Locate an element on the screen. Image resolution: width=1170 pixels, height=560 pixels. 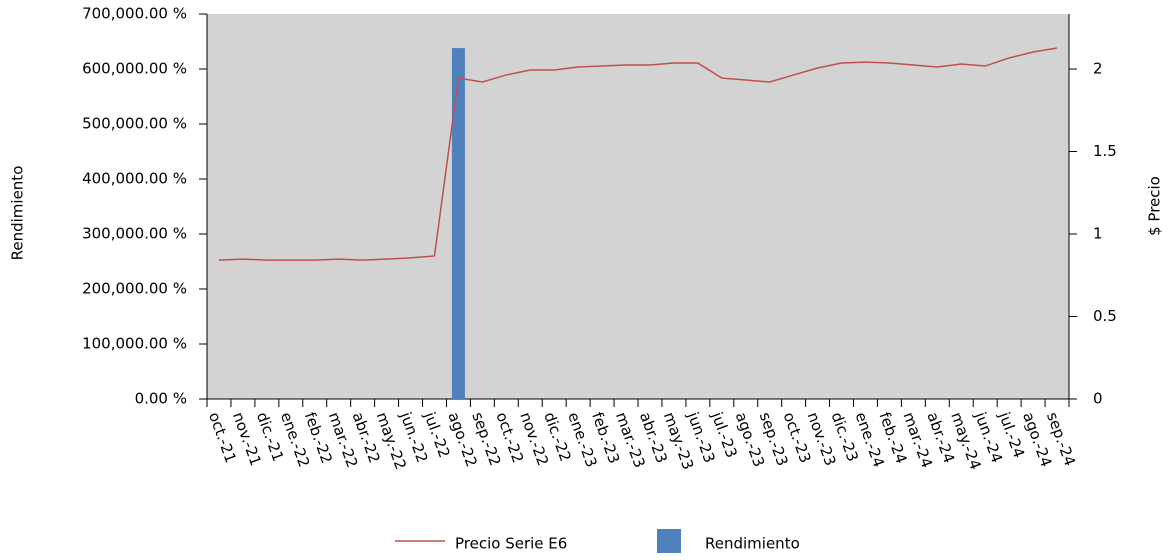
y-tick-label: 200,000.00 % is located at coordinates (134, 289).